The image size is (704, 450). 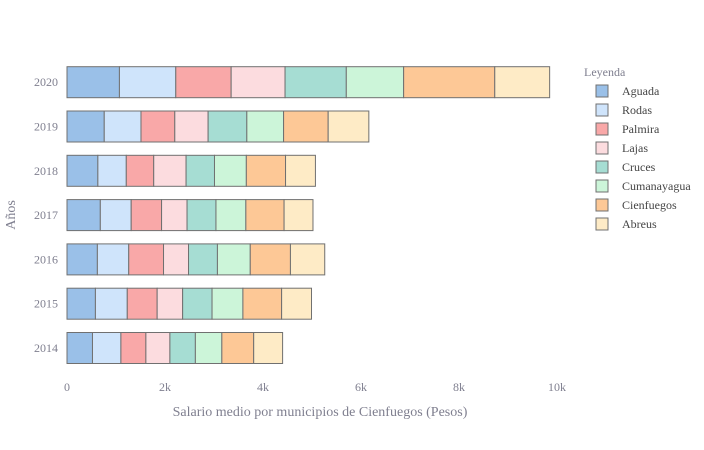 What do you see at coordinates (258, 82) in the screenshot?
I see `bar-2020-lajas` at bounding box center [258, 82].